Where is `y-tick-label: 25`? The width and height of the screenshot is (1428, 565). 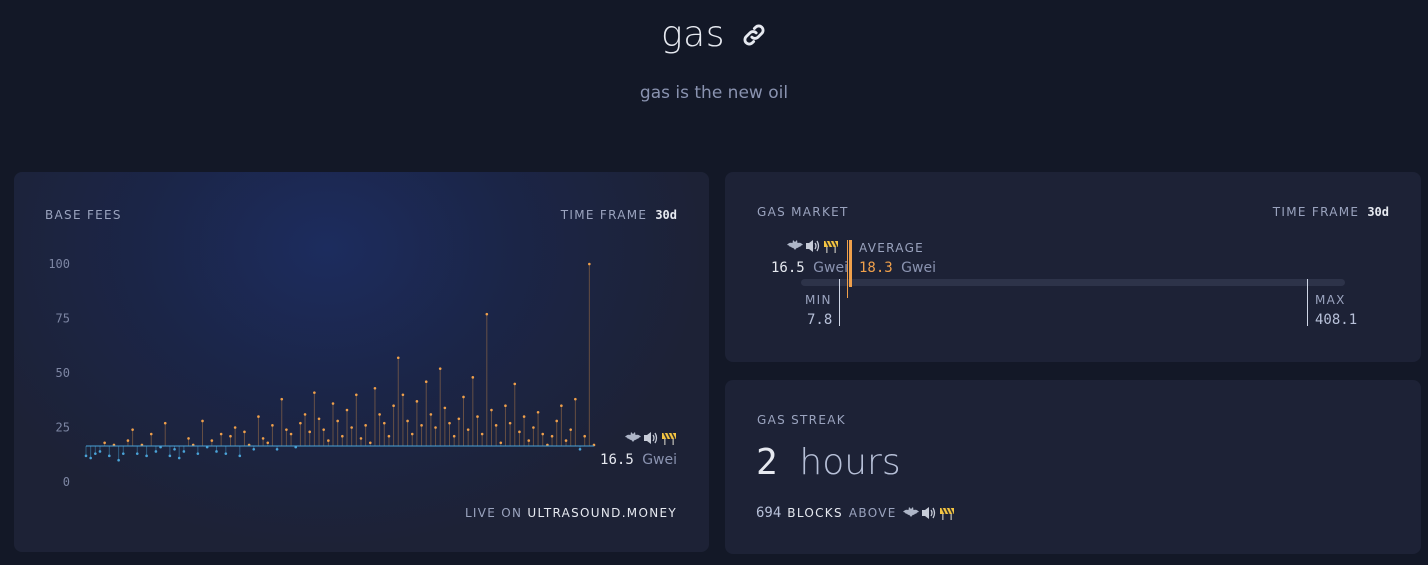
y-tick-label: 25 is located at coordinates (63, 428).